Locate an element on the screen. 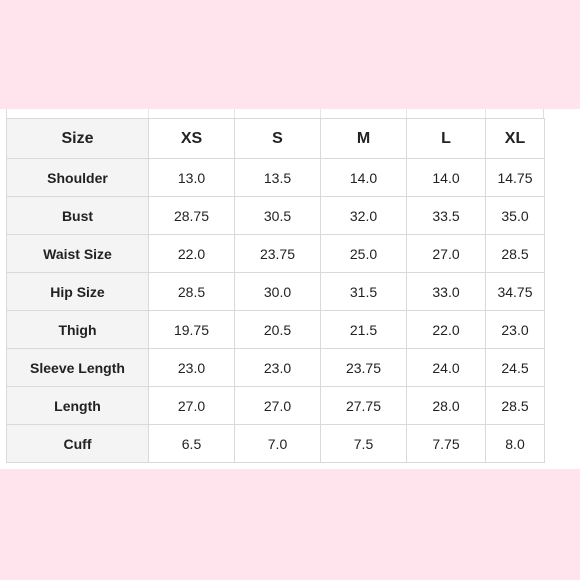  table-row: Cuff 6.5 7.0 7.5 7.75 8.0 is located at coordinates (275, 443).